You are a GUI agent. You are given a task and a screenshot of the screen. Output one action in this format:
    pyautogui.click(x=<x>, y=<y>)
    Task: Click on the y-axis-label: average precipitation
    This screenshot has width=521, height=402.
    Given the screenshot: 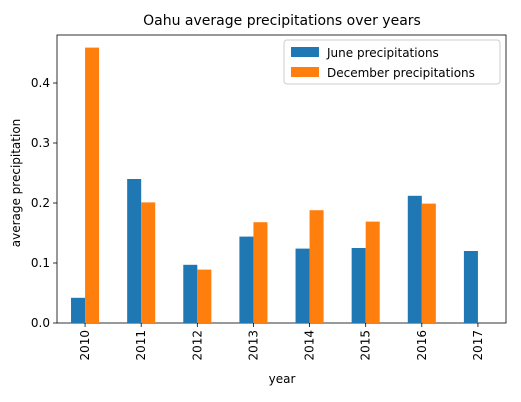 What is the action you would take?
    pyautogui.click(x=16, y=183)
    